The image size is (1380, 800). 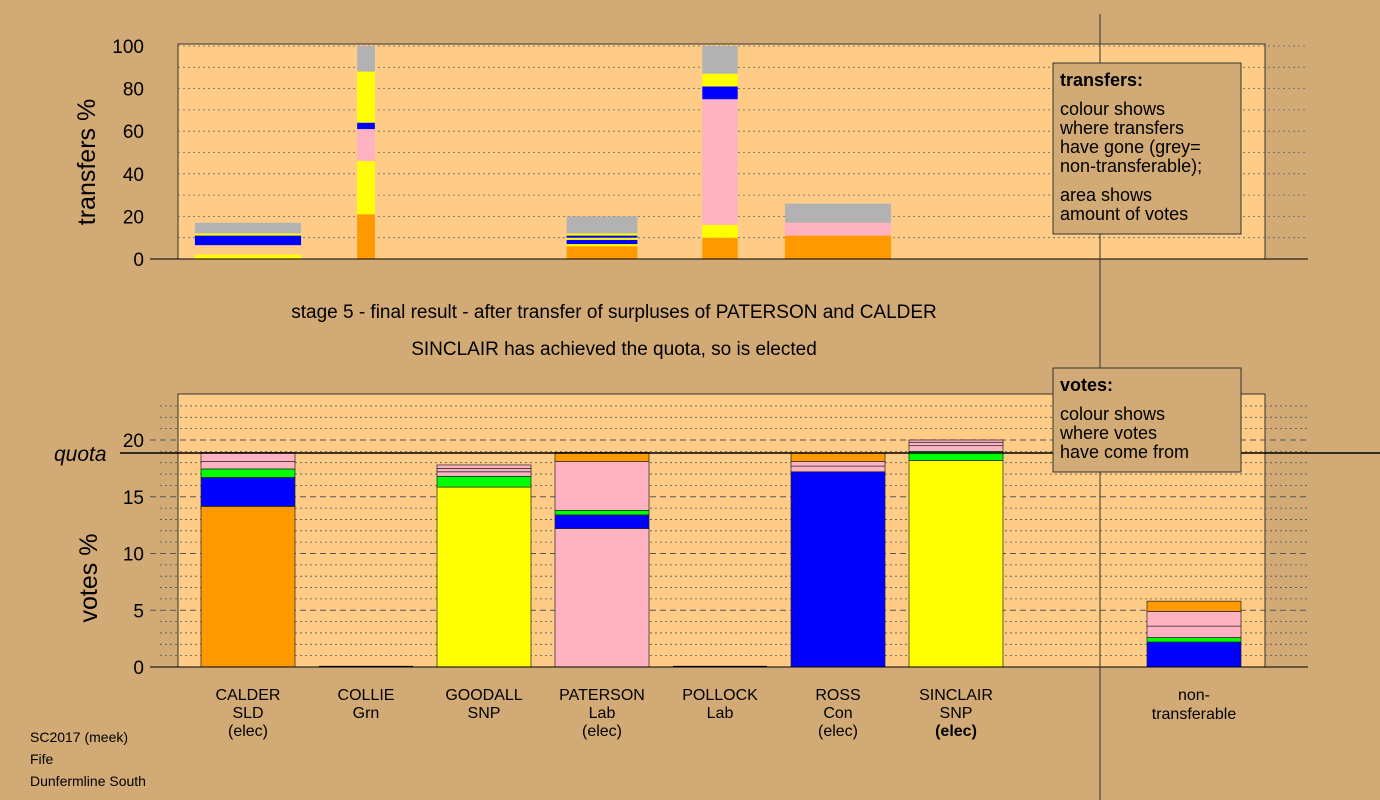 What do you see at coordinates (720, 695) in the screenshot?
I see `candidate-label: POLLOCK` at bounding box center [720, 695].